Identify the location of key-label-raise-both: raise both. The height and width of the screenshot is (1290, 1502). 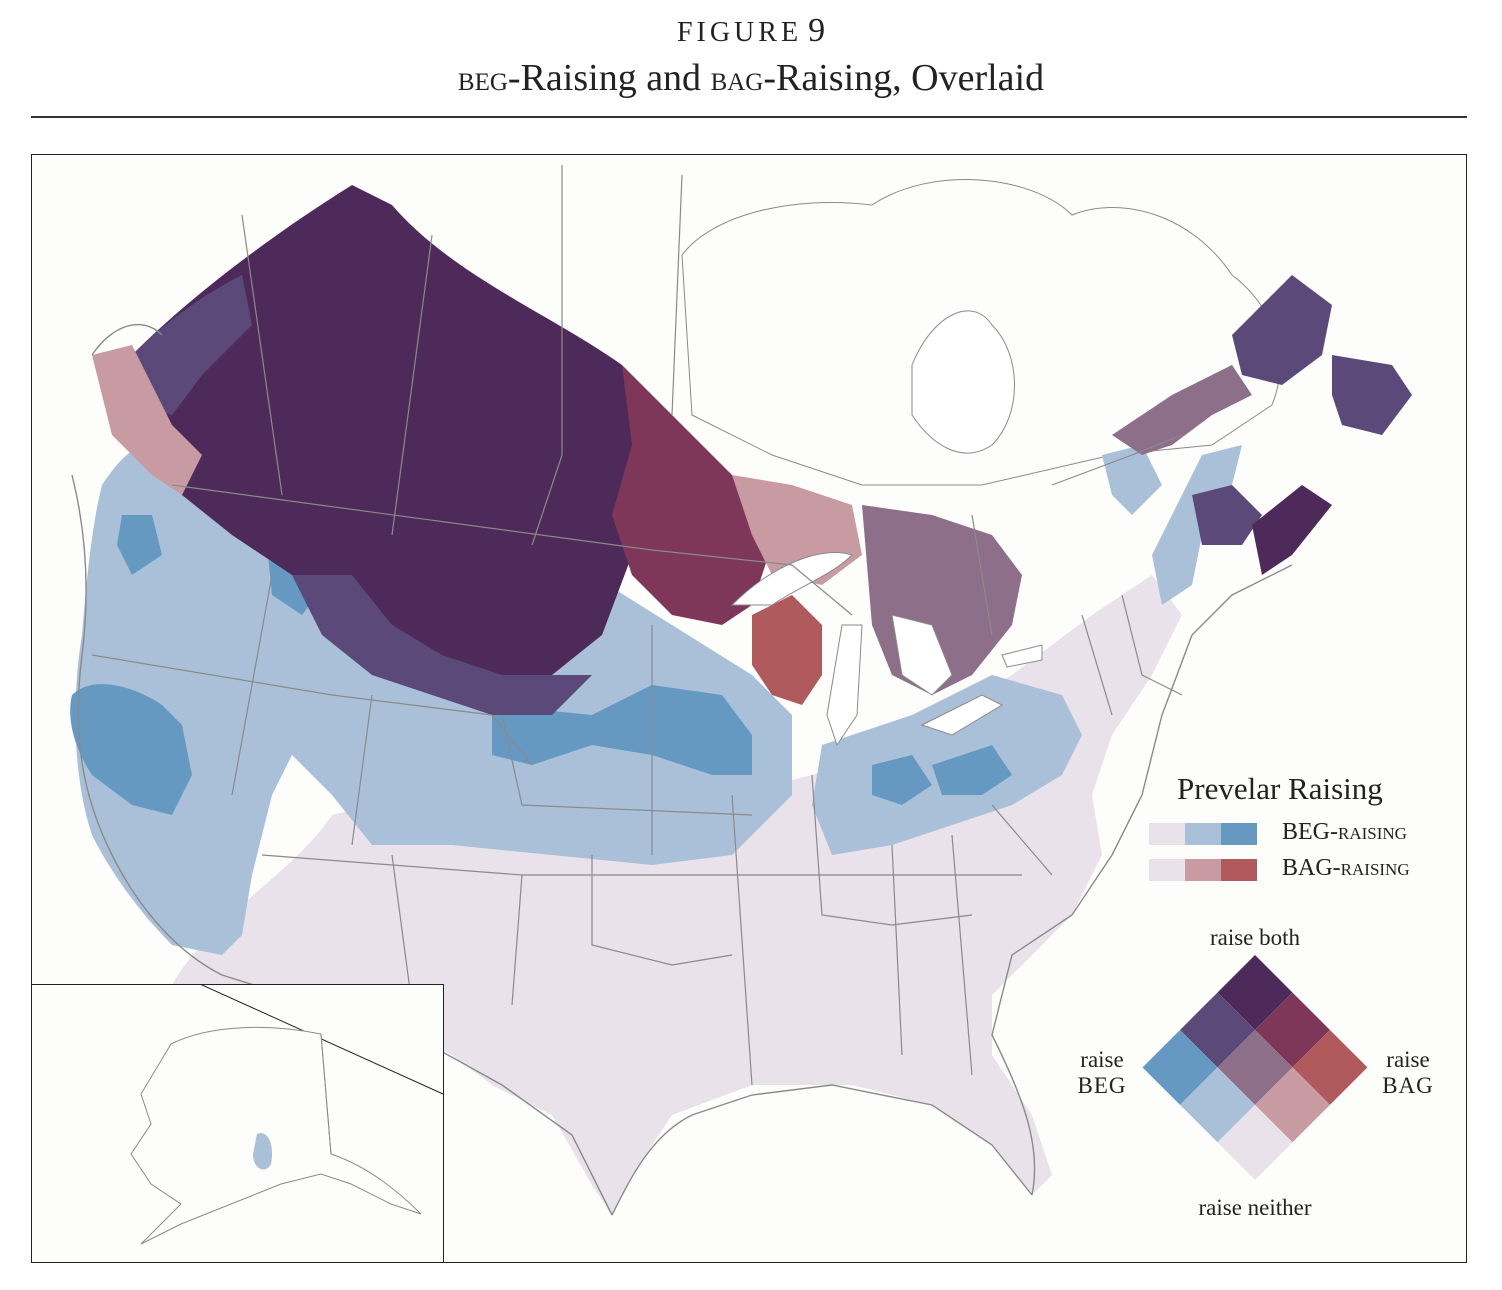
(1255, 937).